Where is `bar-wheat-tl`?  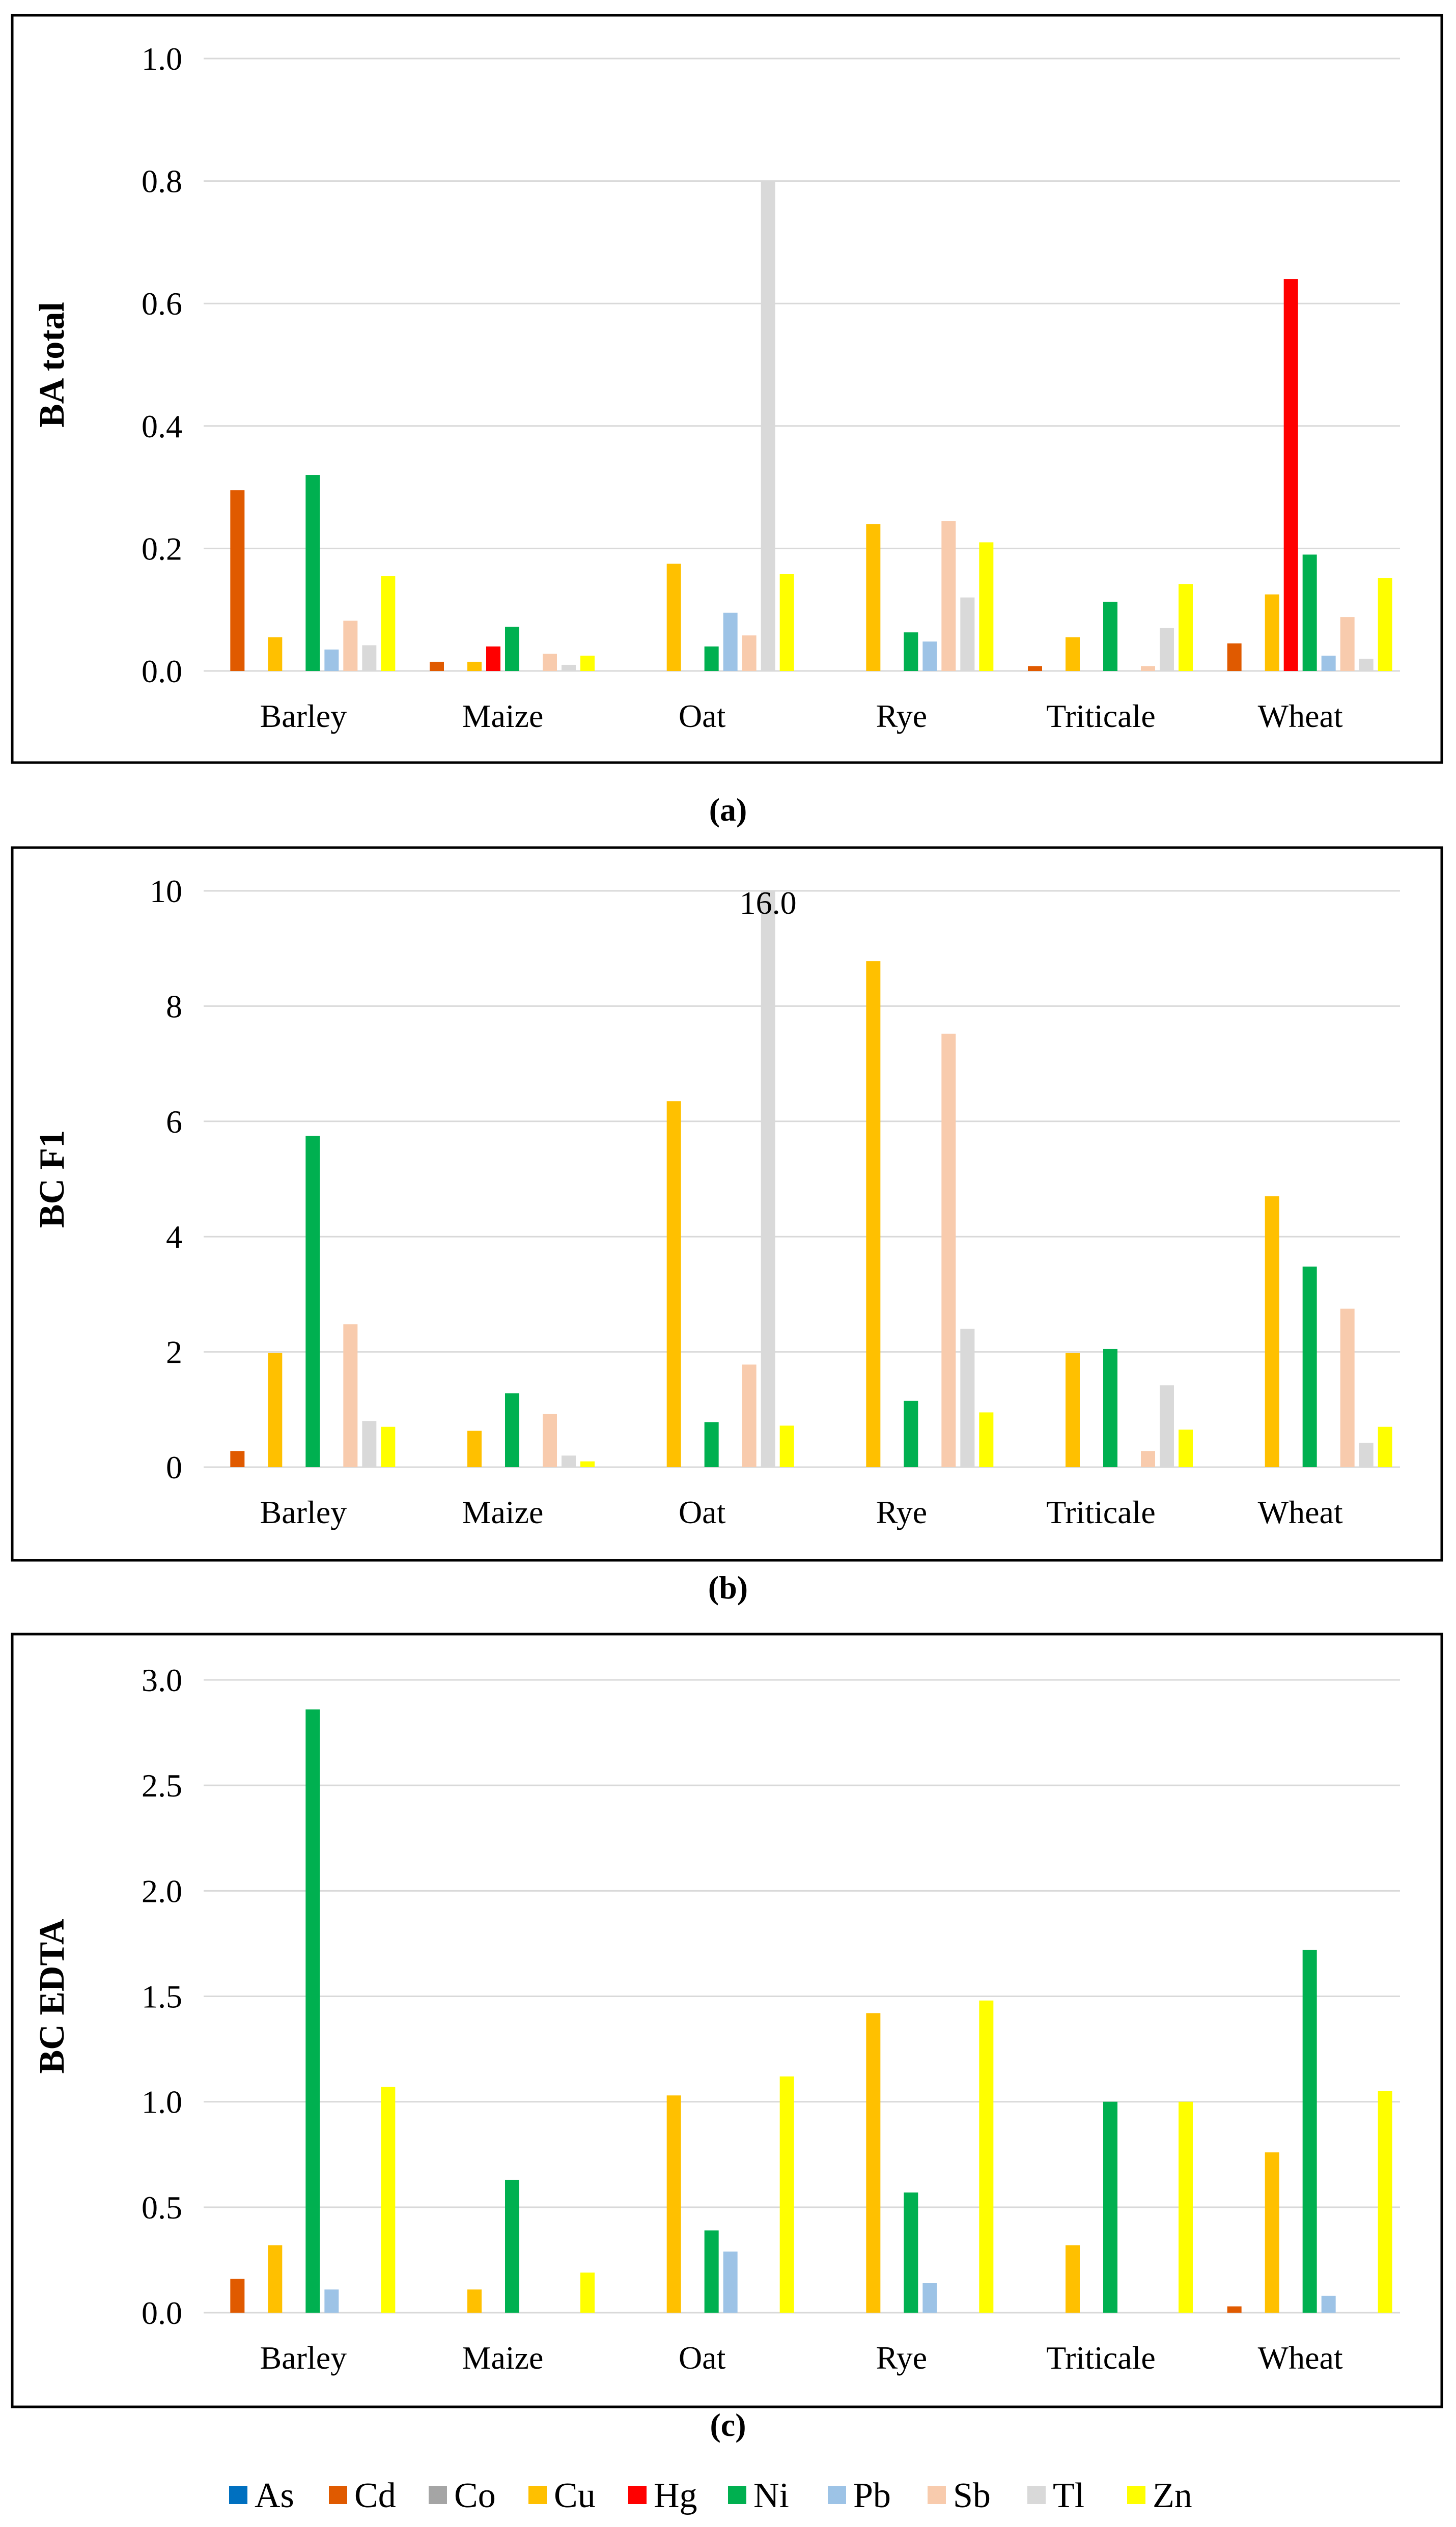 bar-wheat-tl is located at coordinates (1366, 665).